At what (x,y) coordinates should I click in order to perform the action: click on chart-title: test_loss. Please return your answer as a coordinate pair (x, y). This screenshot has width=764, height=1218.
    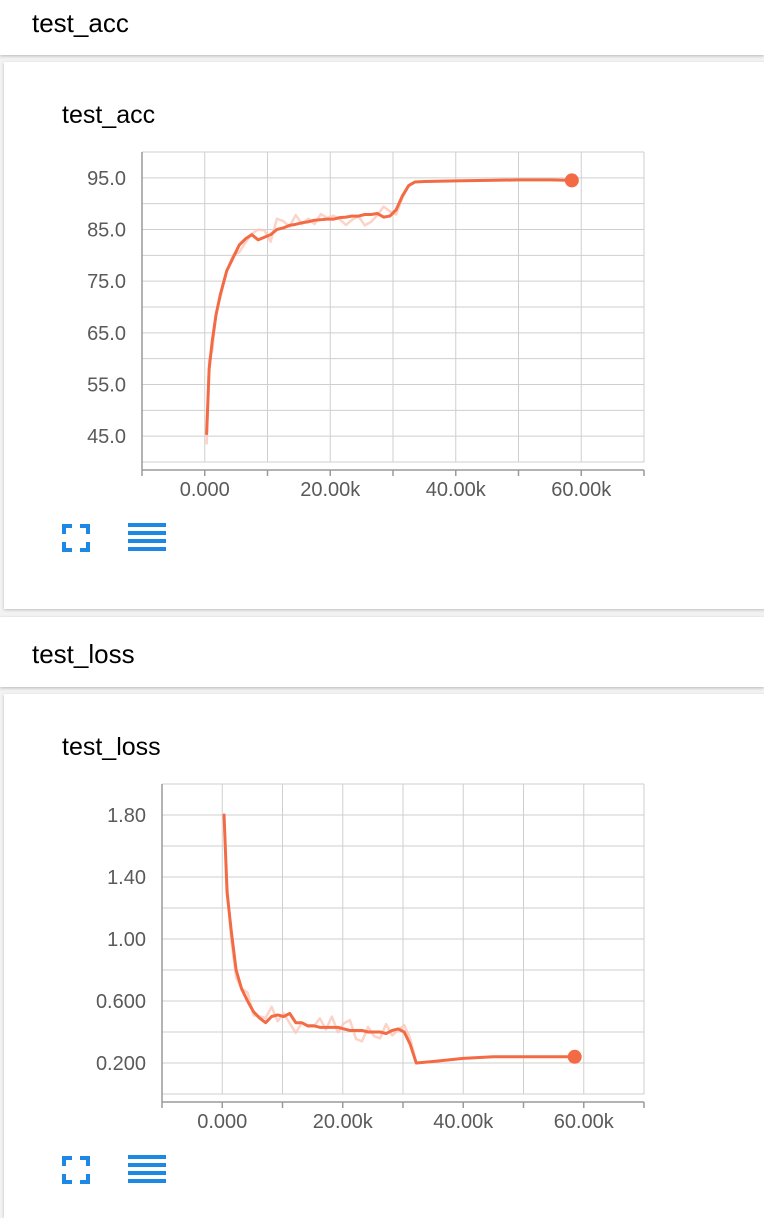
    Looking at the image, I should click on (111, 747).